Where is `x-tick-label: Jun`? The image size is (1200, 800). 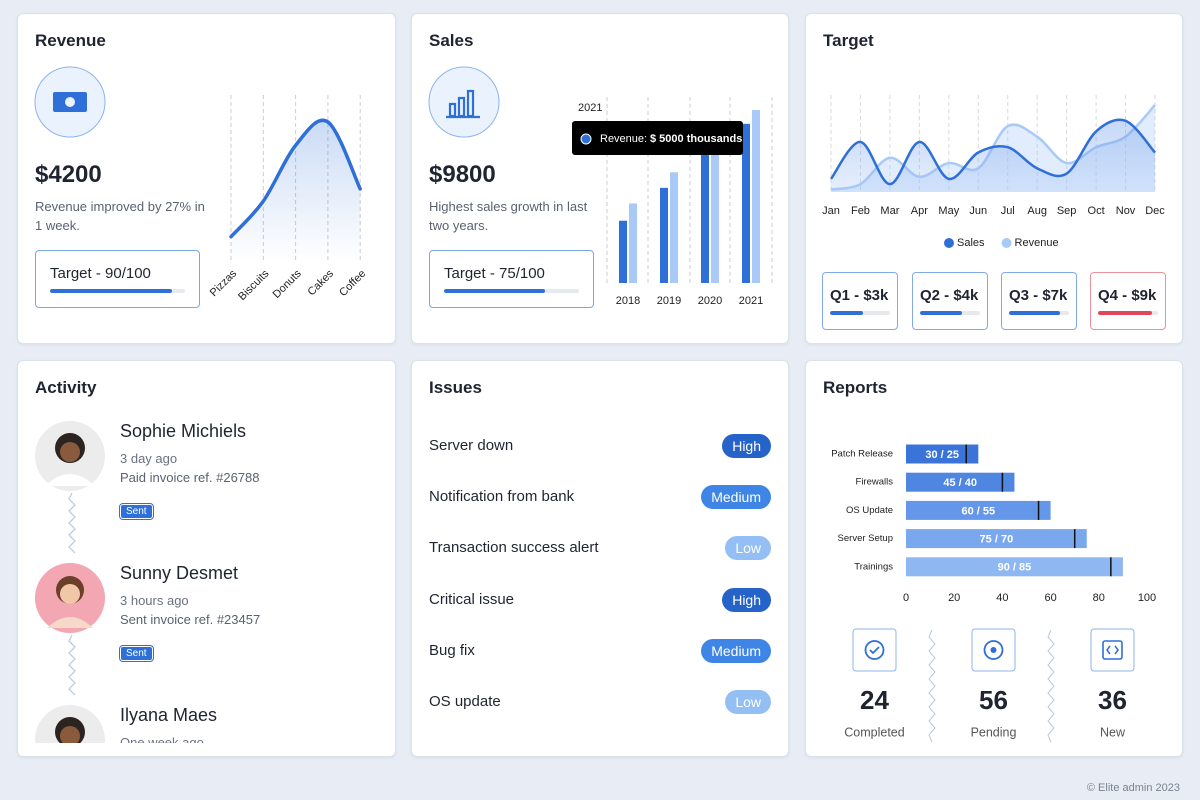 x-tick-label: Jun is located at coordinates (978, 211).